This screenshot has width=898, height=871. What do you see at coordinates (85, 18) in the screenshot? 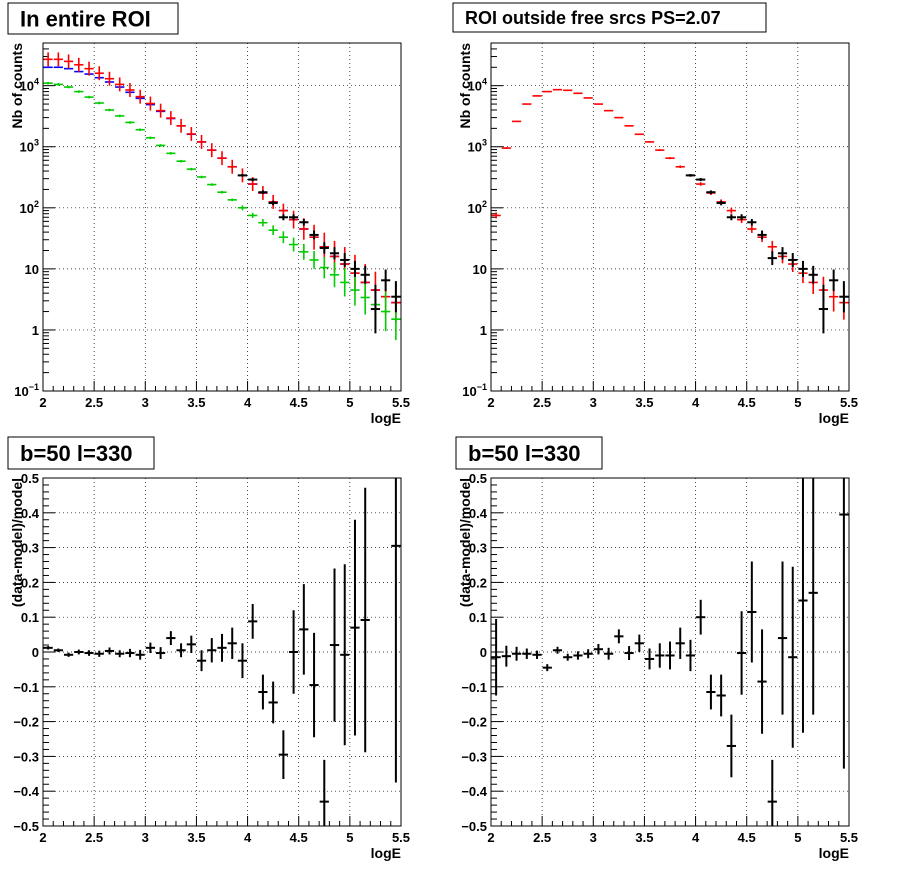
I see `chart-title: In entire ROI` at bounding box center [85, 18].